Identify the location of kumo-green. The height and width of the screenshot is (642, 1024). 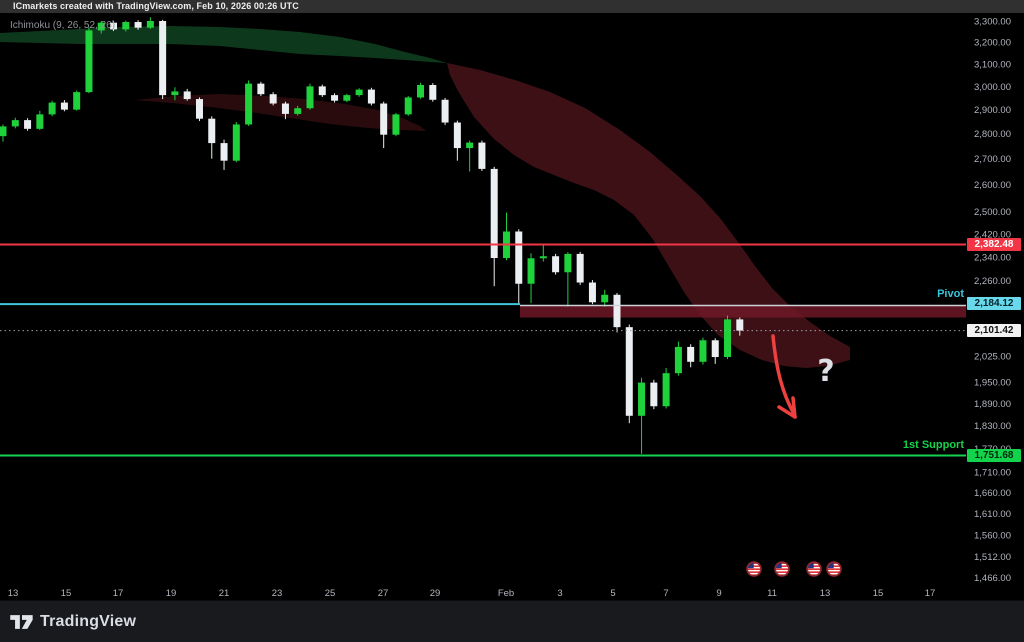
(223, 44).